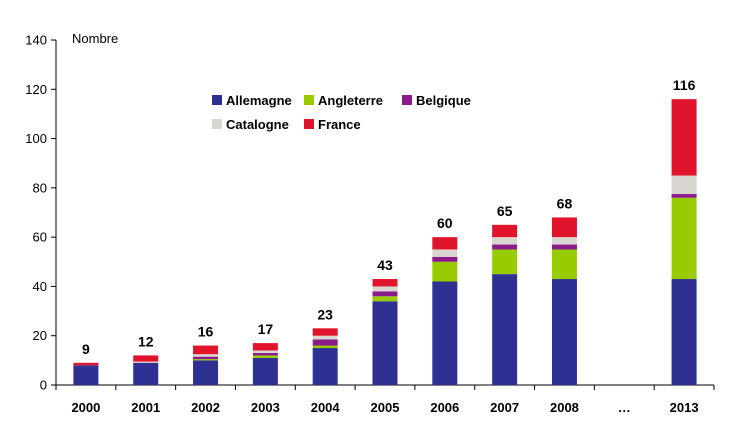 Image resolution: width=742 pixels, height=433 pixels. What do you see at coordinates (36, 40) in the screenshot?
I see `y-tick-label: 140` at bounding box center [36, 40].